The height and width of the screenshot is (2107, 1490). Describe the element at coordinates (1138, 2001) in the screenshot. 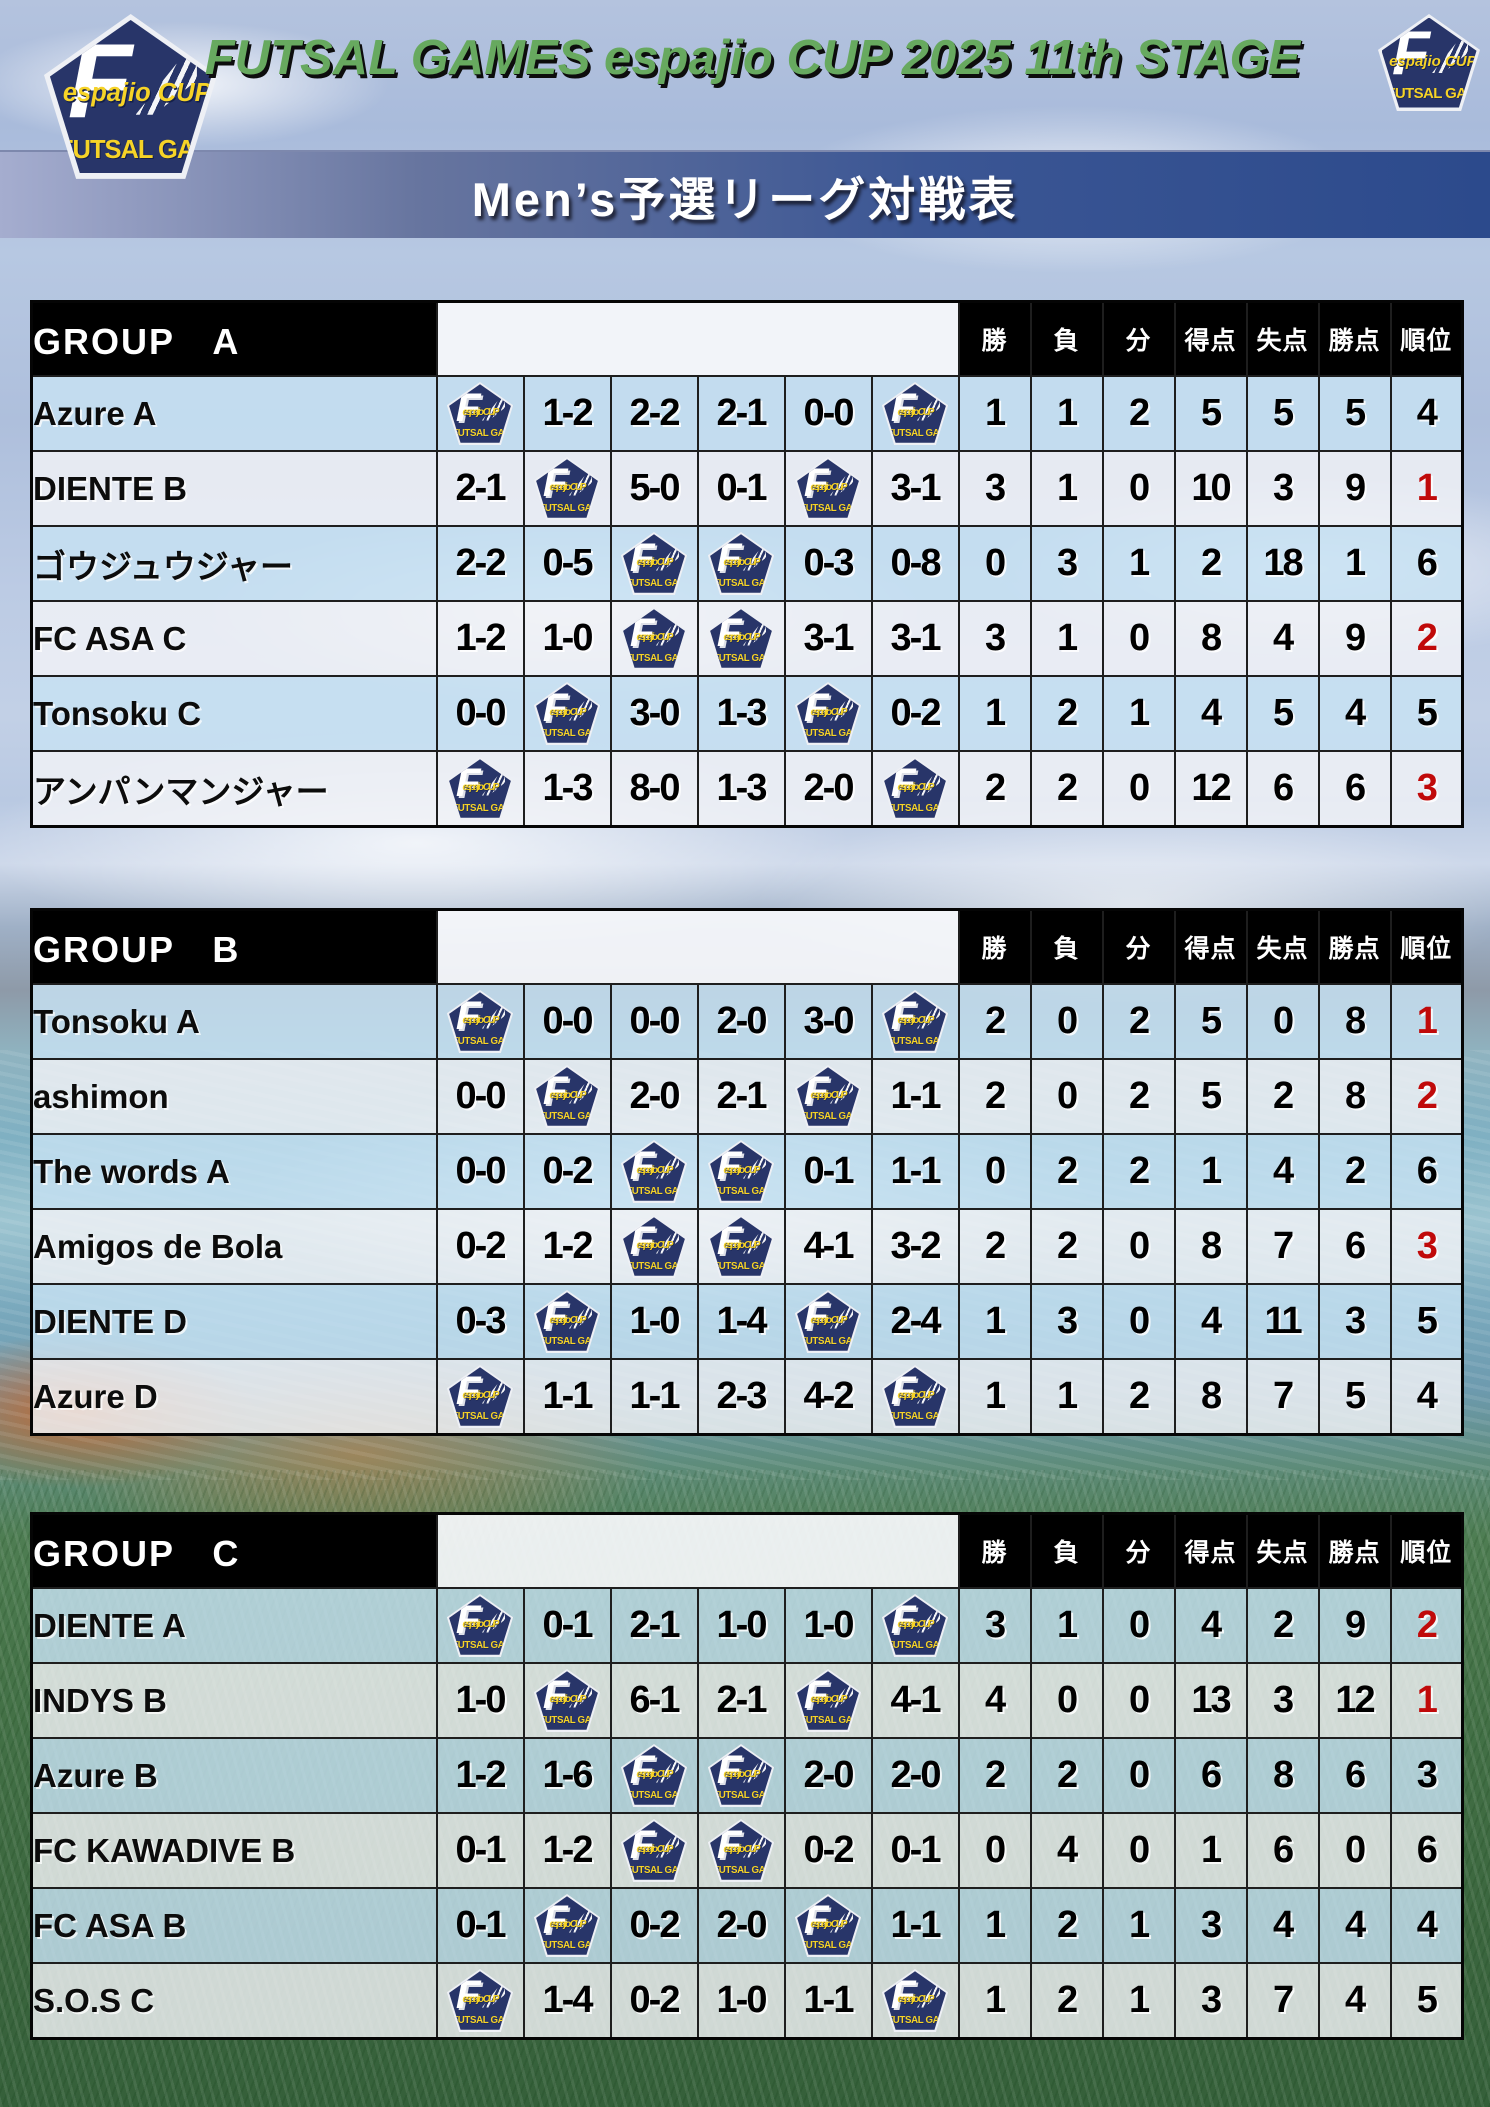

I see `stat-draw: 1` at that location.